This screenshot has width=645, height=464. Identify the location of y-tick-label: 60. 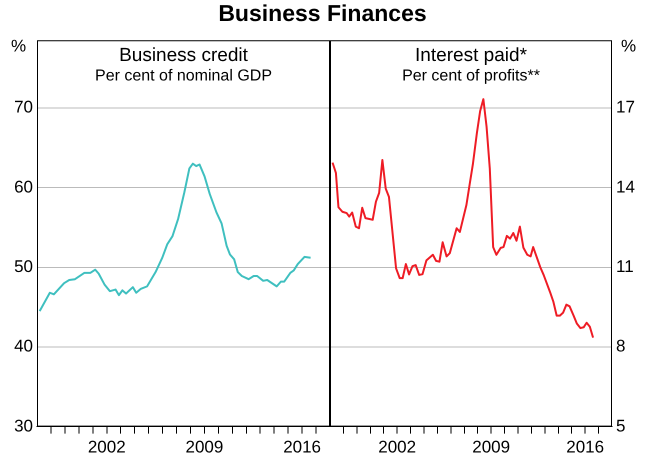
(23, 186).